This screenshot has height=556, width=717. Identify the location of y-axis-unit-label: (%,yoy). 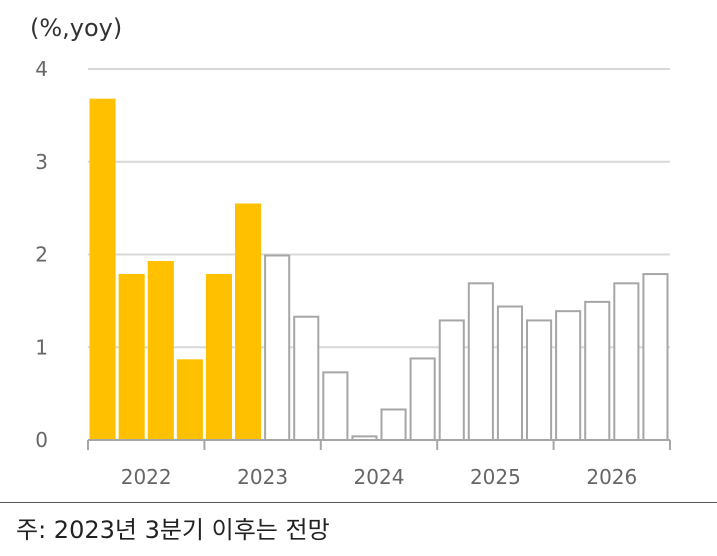
(76, 28).